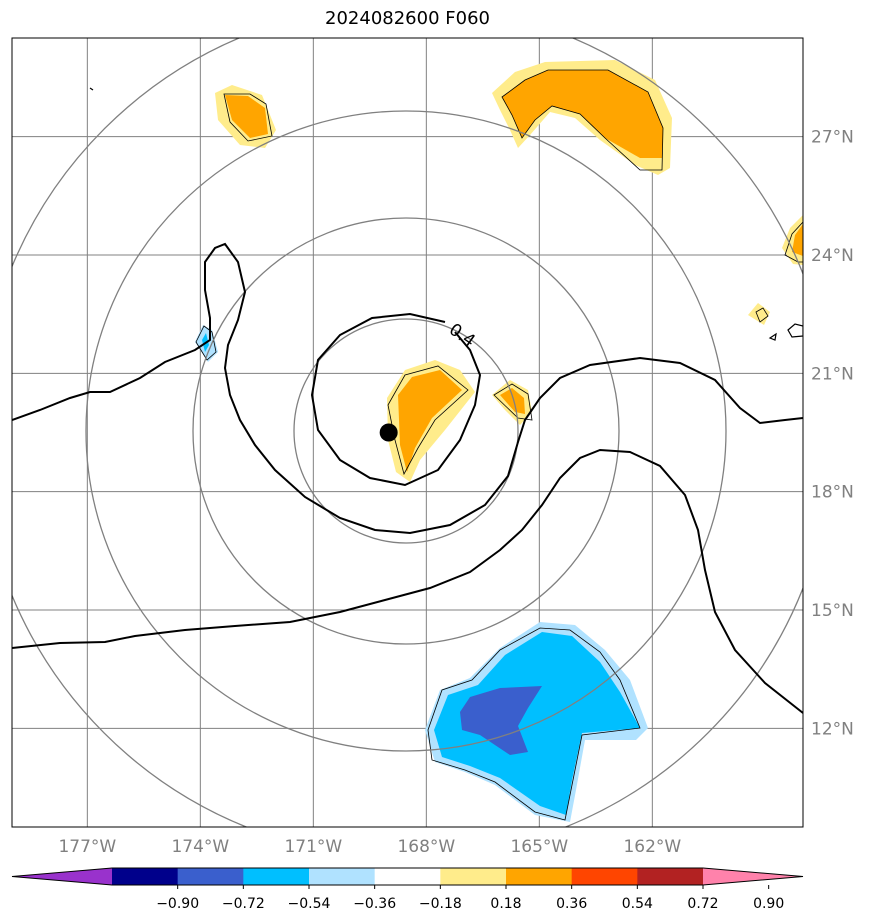  What do you see at coordinates (637, 904) in the screenshot?
I see `colorbar-tick-label: 0.54` at bounding box center [637, 904].